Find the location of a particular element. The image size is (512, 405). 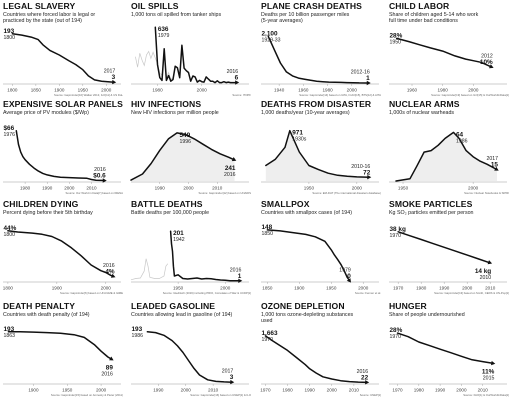

chart-subtitle: Kg SO₂ particles emitted per person is located at coordinates (431, 213).